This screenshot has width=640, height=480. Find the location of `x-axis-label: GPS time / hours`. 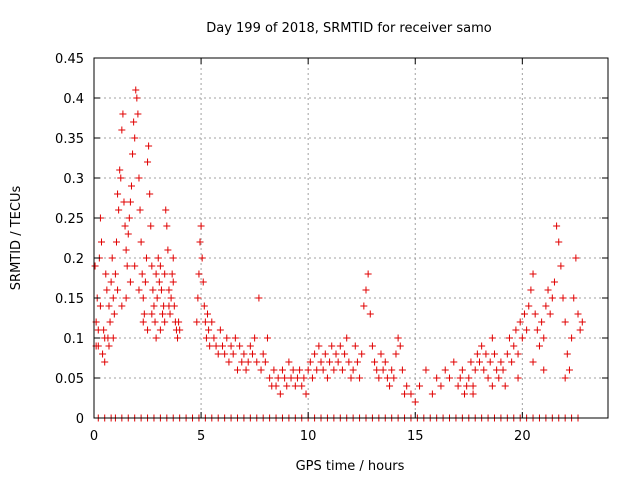

x-axis-label: GPS time / hours is located at coordinates (350, 466).